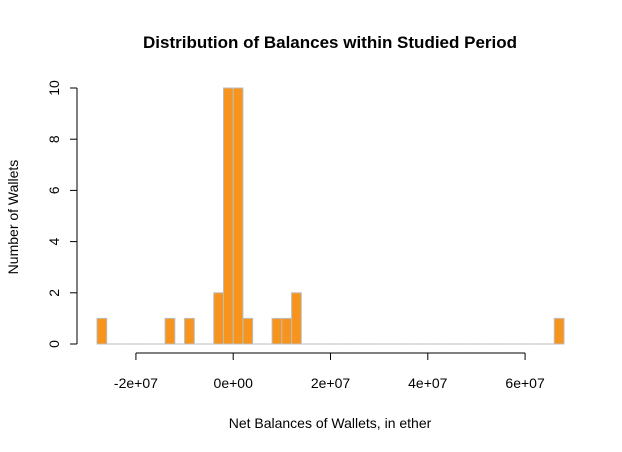  Describe the element at coordinates (54, 88) in the screenshot. I see `y-tick-label: 10` at that location.